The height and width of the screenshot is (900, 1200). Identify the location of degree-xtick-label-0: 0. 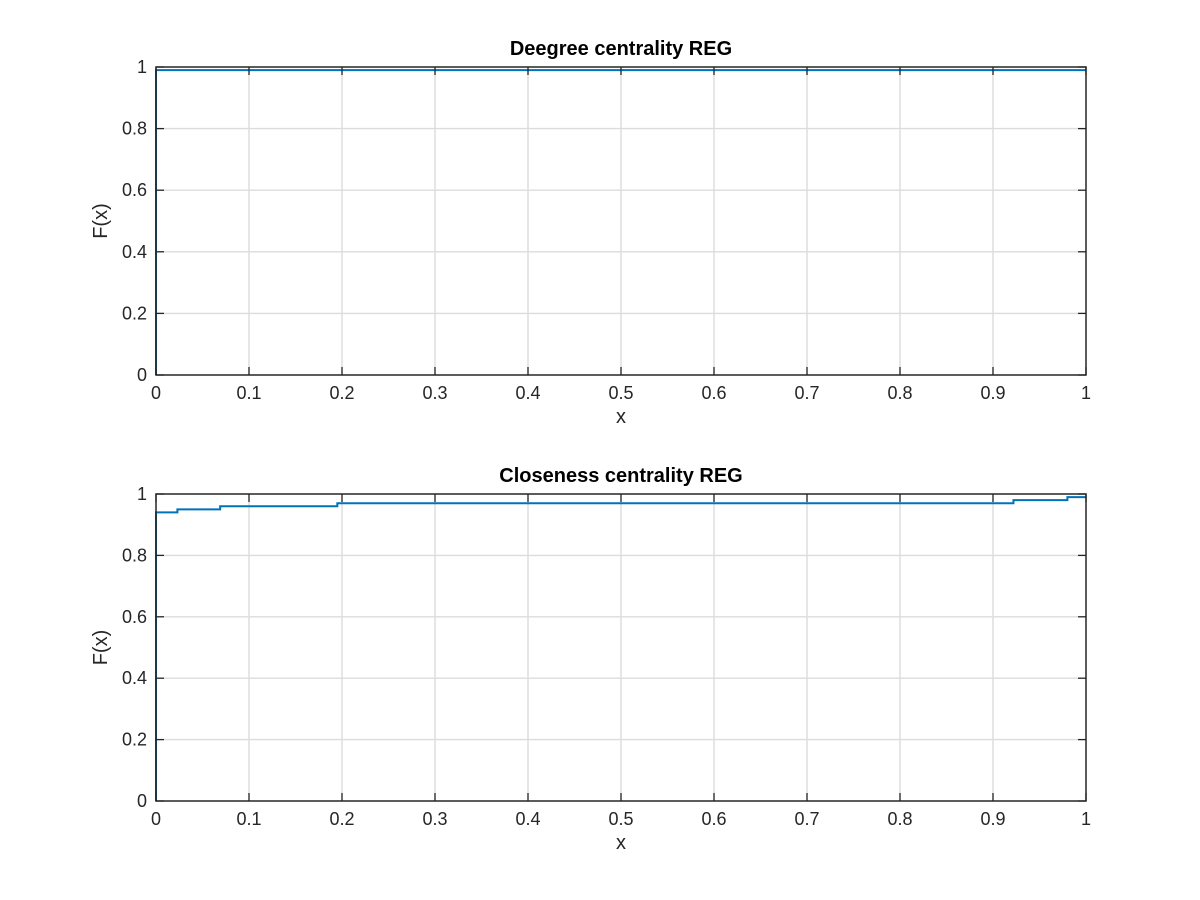
(156, 393).